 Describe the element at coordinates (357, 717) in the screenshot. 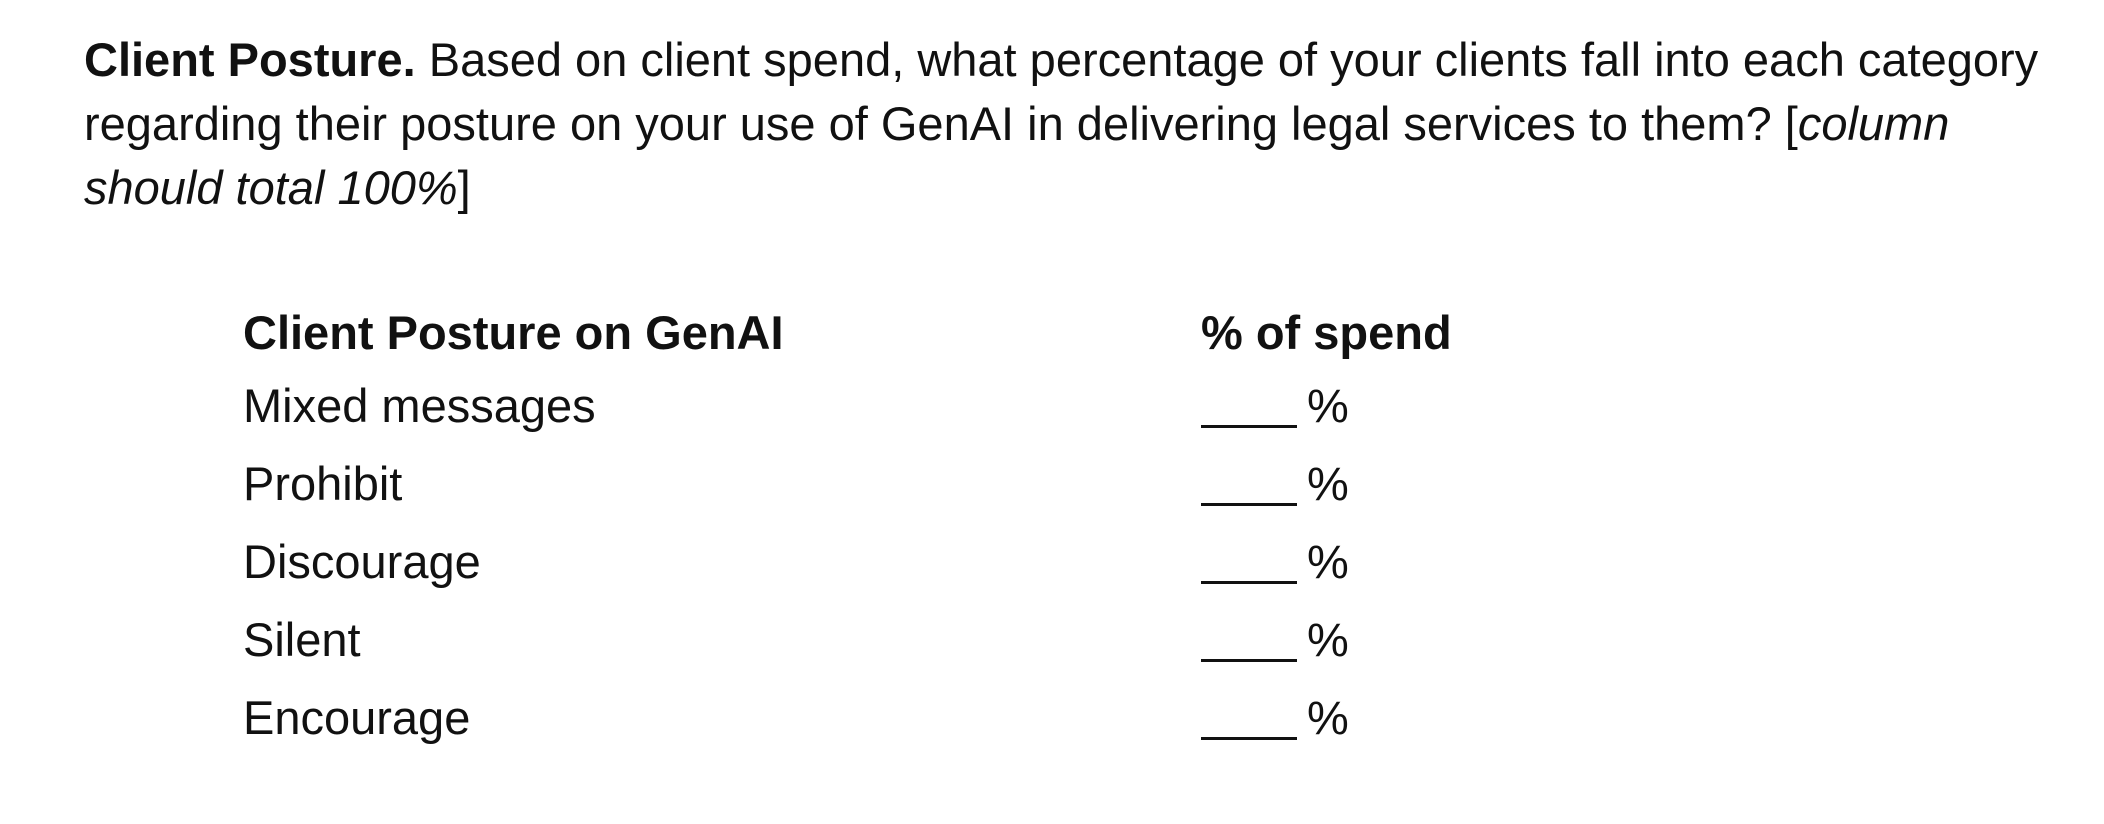

I see `posture-label: Encourage` at that location.